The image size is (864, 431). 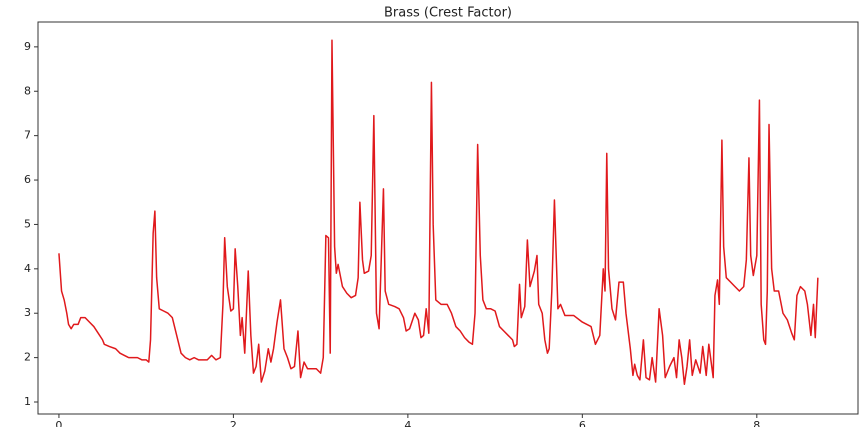 What do you see at coordinates (27, 179) in the screenshot?
I see `y-tick-label: 6` at bounding box center [27, 179].